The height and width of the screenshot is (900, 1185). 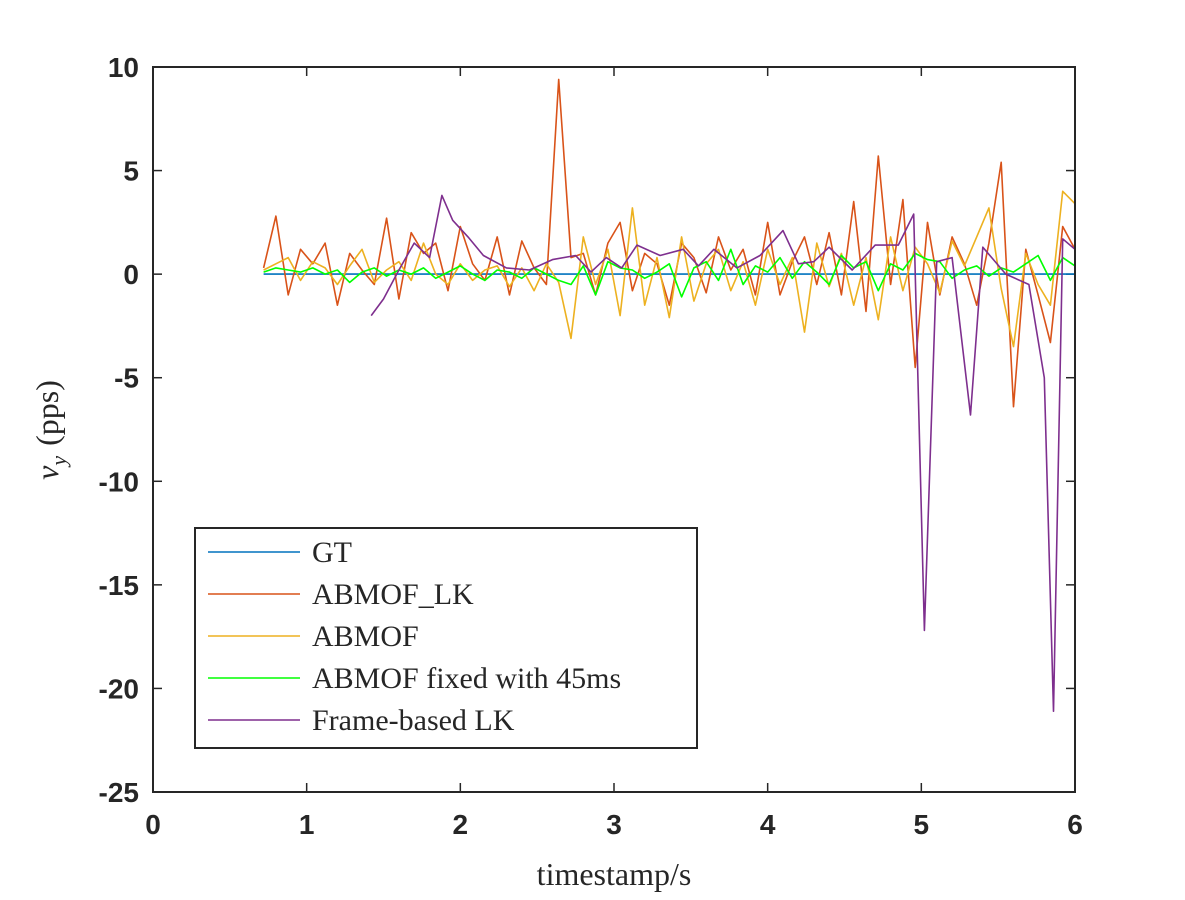 I want to click on legend-label: GT, so click(x=332, y=552).